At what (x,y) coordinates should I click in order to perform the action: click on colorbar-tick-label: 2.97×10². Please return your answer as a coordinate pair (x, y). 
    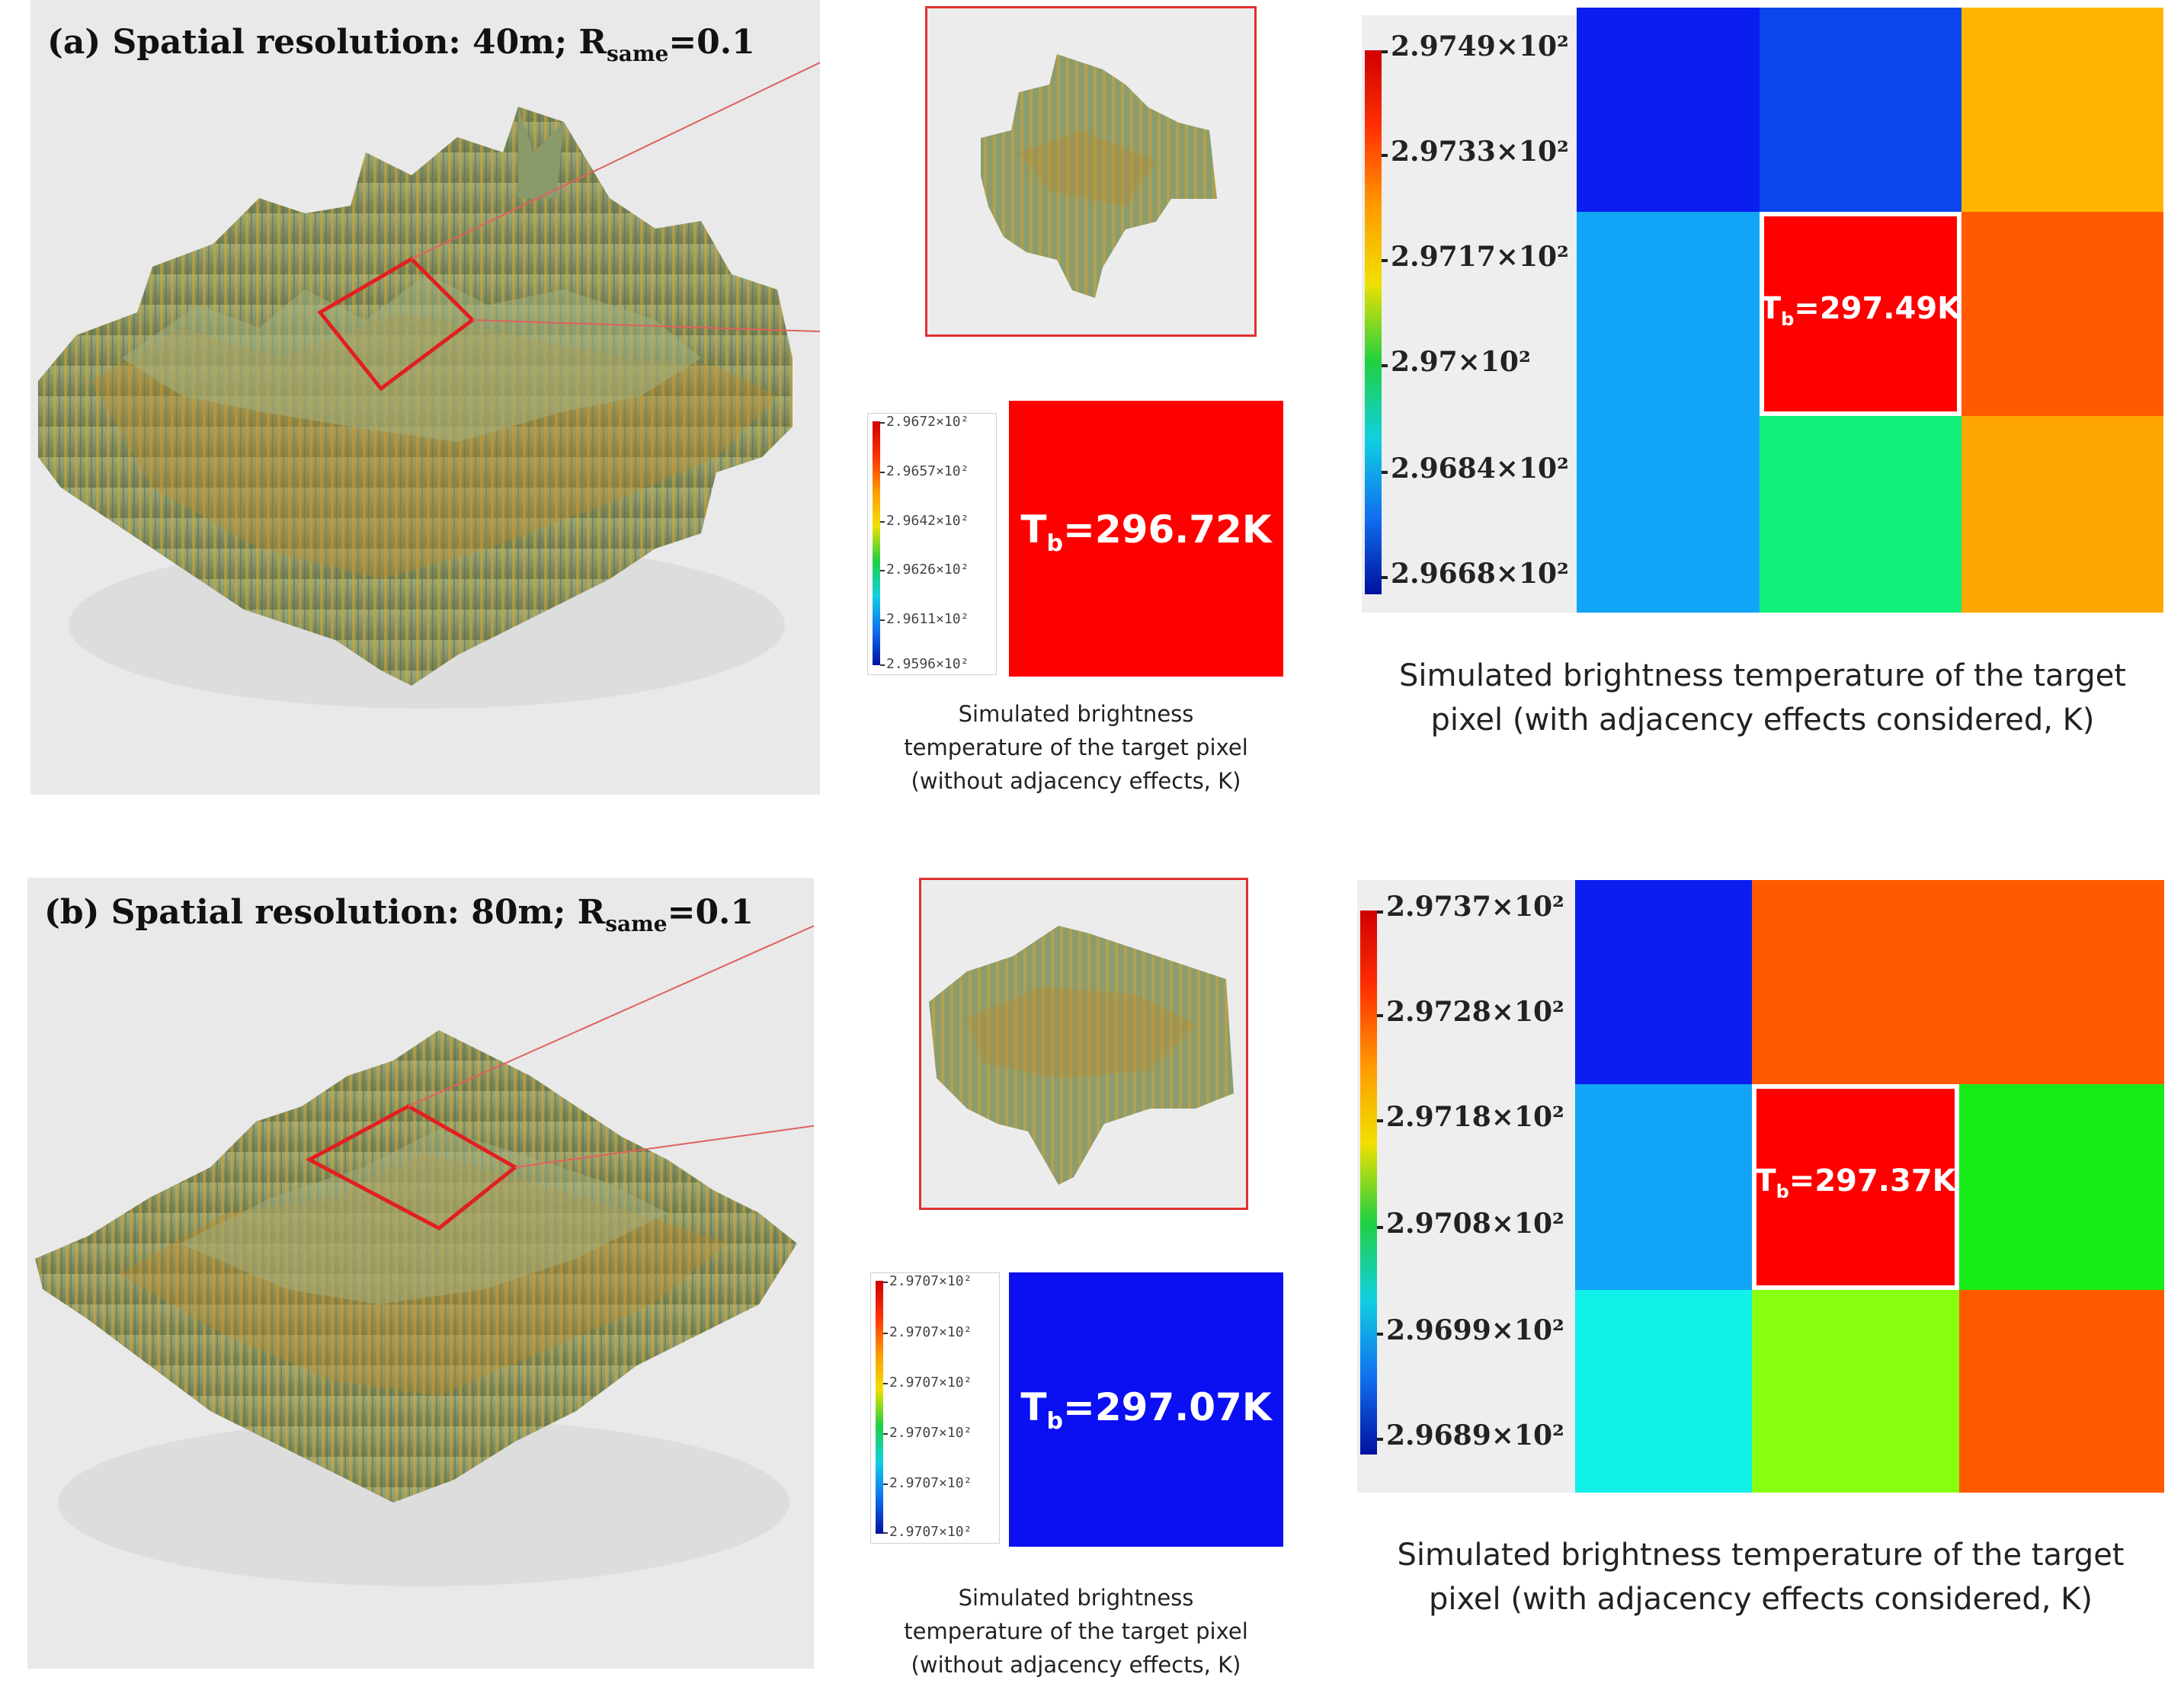
    Looking at the image, I should click on (1461, 362).